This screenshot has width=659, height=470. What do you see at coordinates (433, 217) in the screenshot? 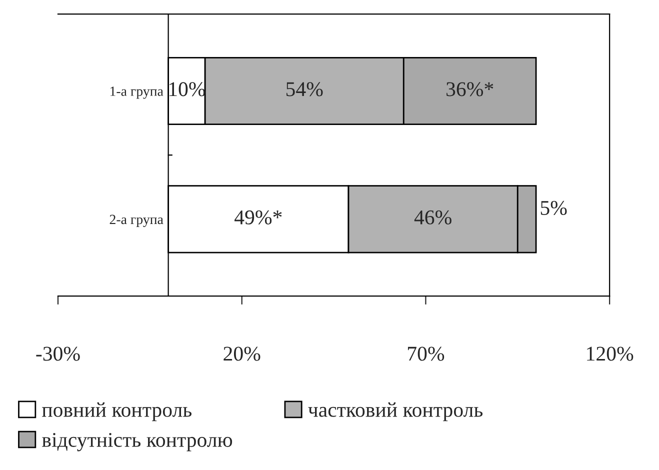
I see `data-label: 46%` at bounding box center [433, 217].